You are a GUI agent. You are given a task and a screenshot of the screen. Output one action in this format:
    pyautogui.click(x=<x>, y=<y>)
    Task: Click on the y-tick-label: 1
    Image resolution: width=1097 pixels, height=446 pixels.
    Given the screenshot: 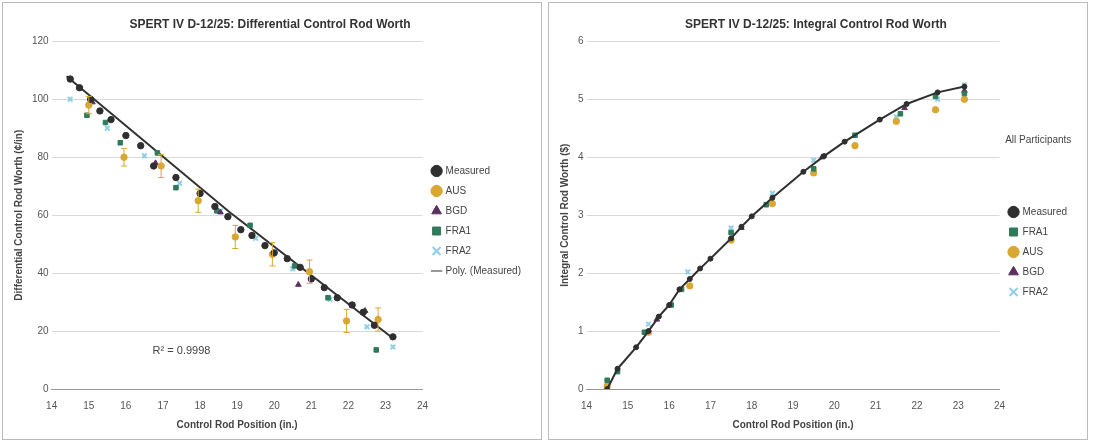 What is the action you would take?
    pyautogui.click(x=581, y=330)
    